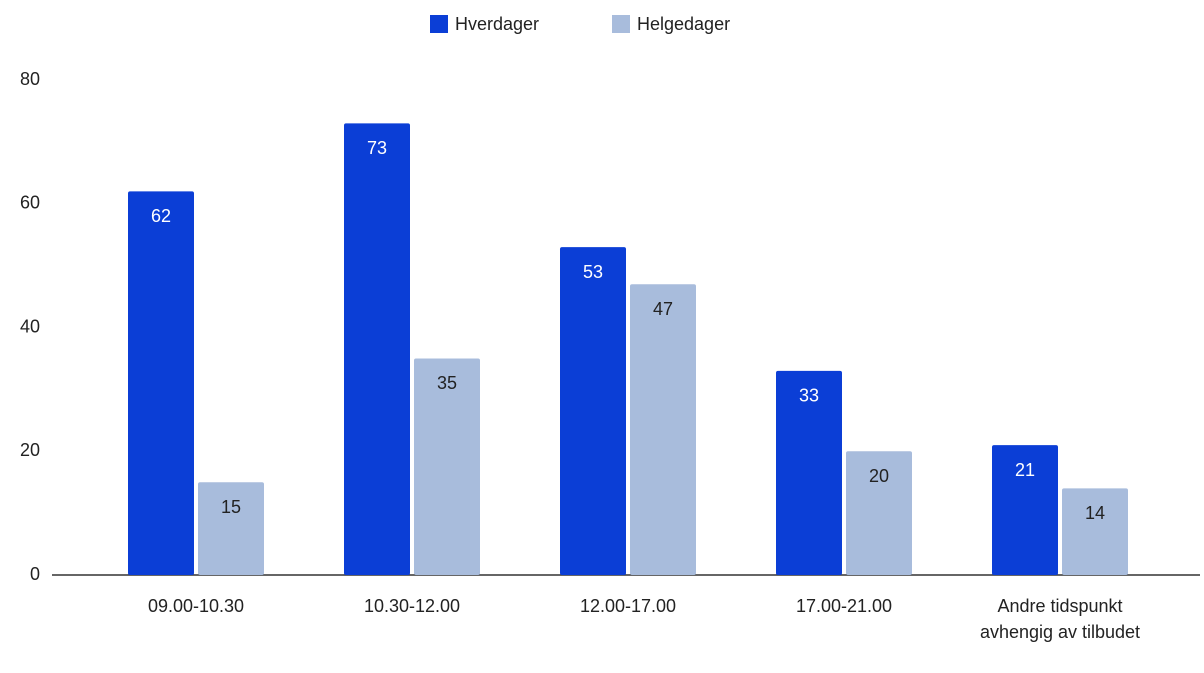 This screenshot has width=1204, height=673. Describe the element at coordinates (412, 606) in the screenshot. I see `x-tick-label: 10.30-12.00` at that location.